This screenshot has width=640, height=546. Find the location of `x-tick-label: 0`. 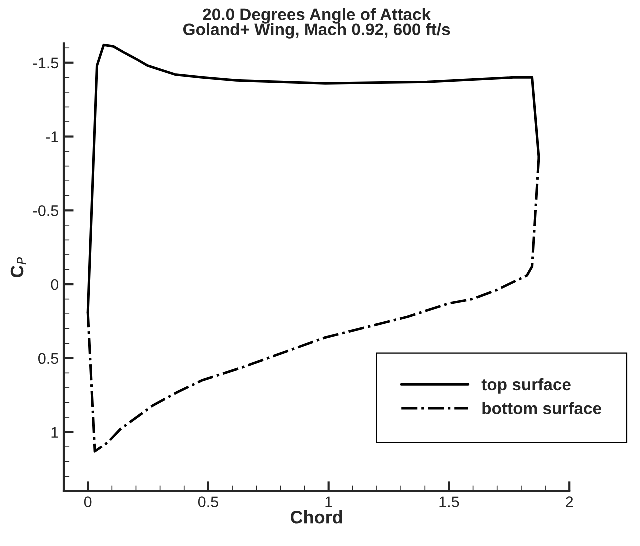

x-tick-label: 0 is located at coordinates (88, 502).